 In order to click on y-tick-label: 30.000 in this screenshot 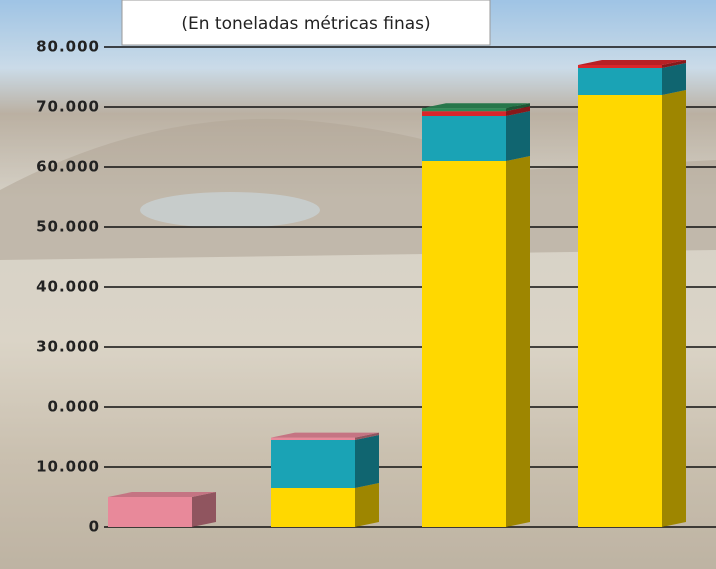, I will do `click(68, 347)`.